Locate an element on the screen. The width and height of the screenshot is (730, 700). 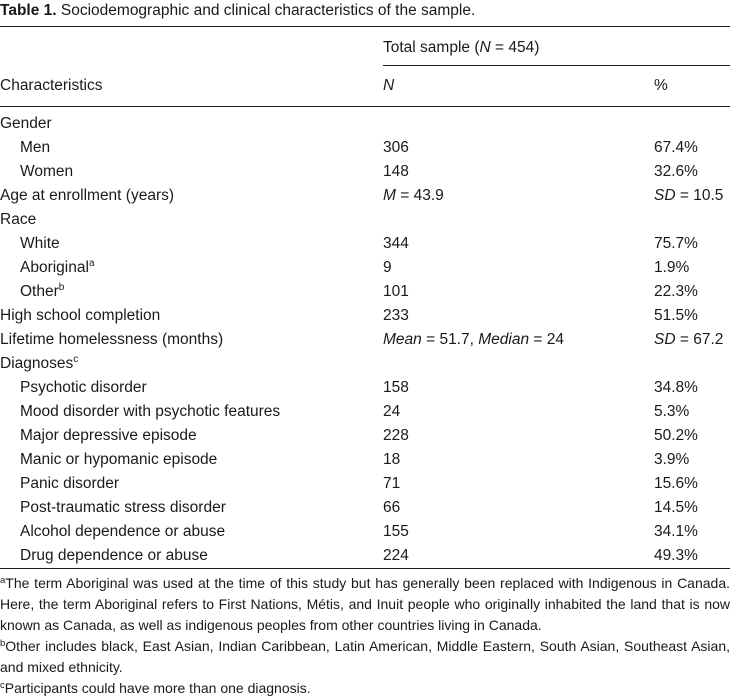
row-n: M = 43.9 is located at coordinates (413, 196).